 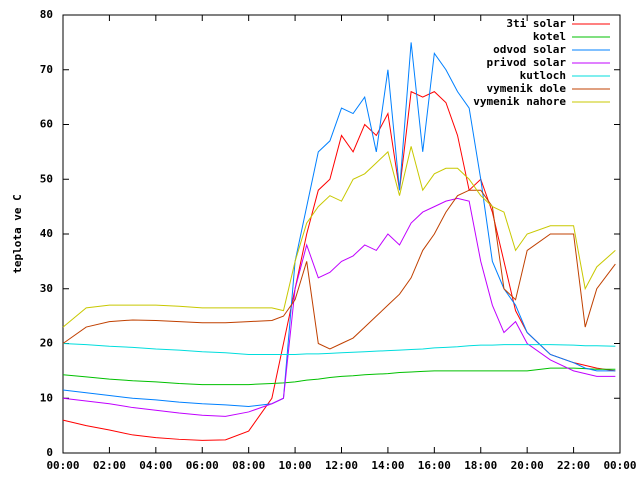 I want to click on x-tick-label: 16:00, so click(x=434, y=465).